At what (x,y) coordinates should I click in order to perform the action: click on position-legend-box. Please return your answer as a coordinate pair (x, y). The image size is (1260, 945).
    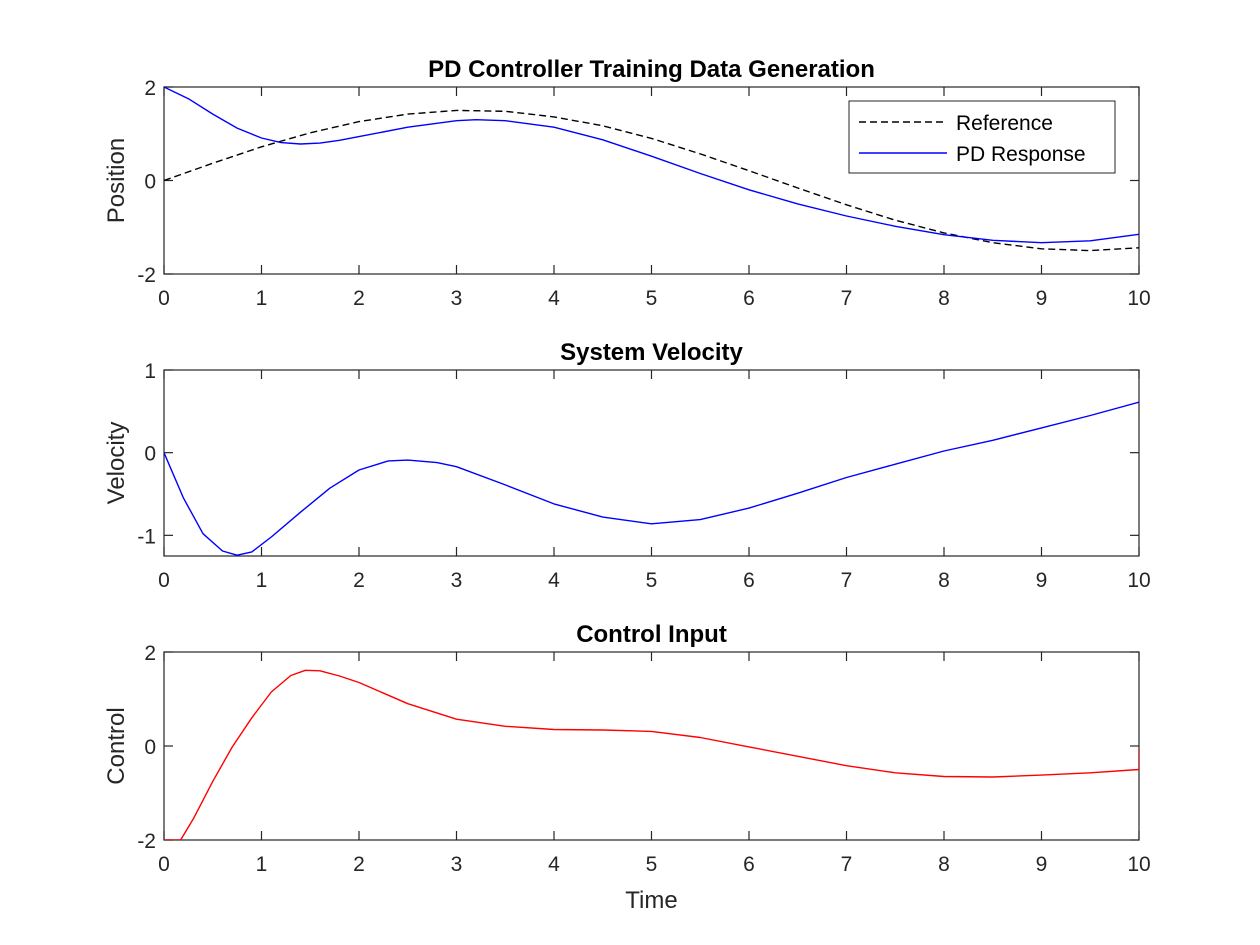
    Looking at the image, I should click on (982, 137).